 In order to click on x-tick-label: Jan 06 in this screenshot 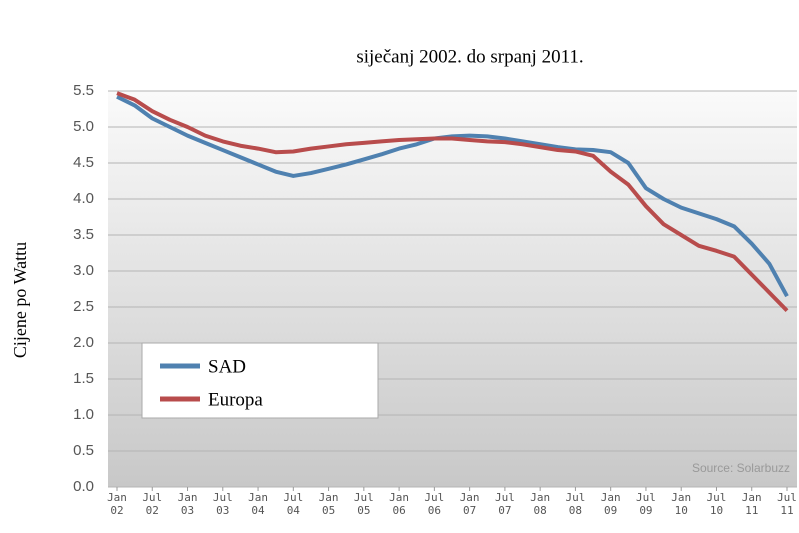, I will do `click(399, 504)`.